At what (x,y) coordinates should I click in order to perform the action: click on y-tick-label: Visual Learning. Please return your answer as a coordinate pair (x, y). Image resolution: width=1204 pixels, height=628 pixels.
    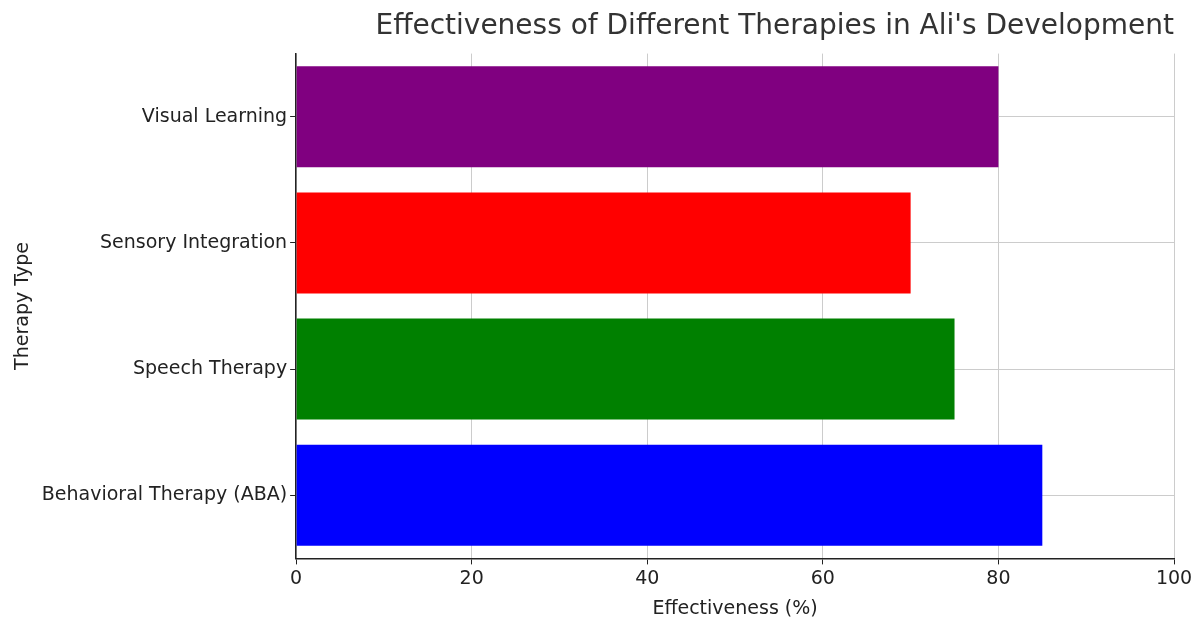
    Looking at the image, I should click on (214, 114).